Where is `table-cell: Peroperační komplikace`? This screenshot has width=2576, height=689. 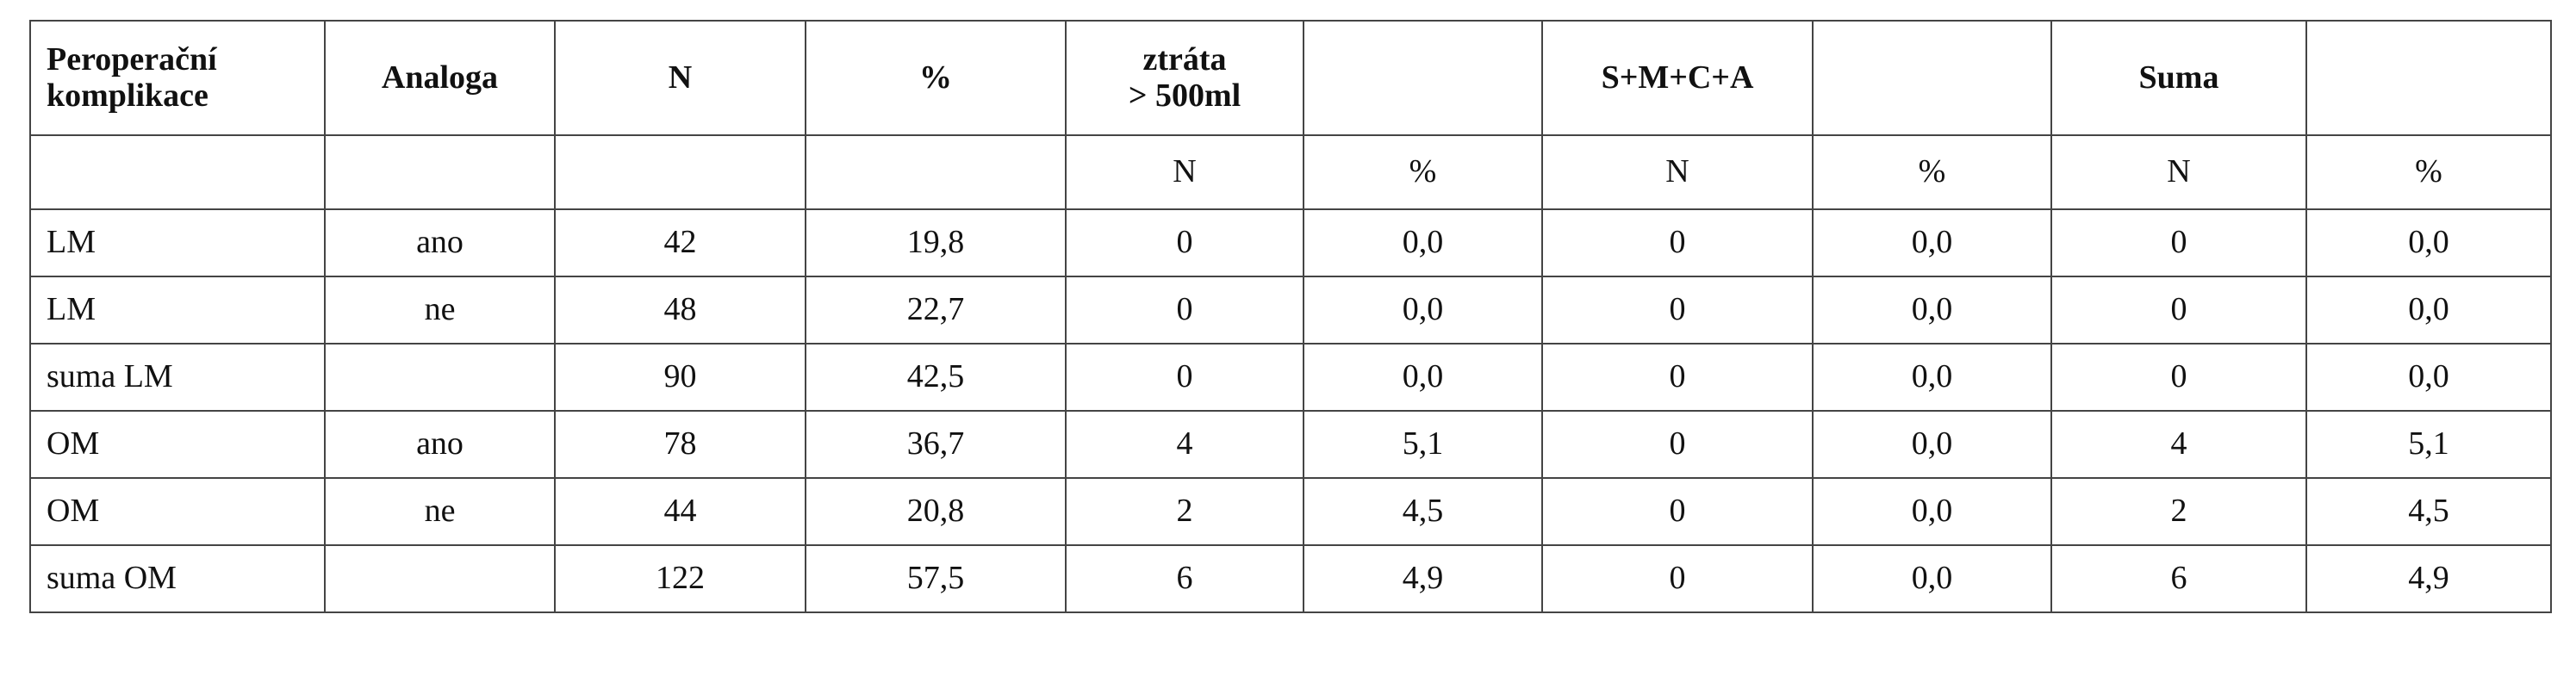
table-cell: Peroperační komplikace is located at coordinates (178, 78).